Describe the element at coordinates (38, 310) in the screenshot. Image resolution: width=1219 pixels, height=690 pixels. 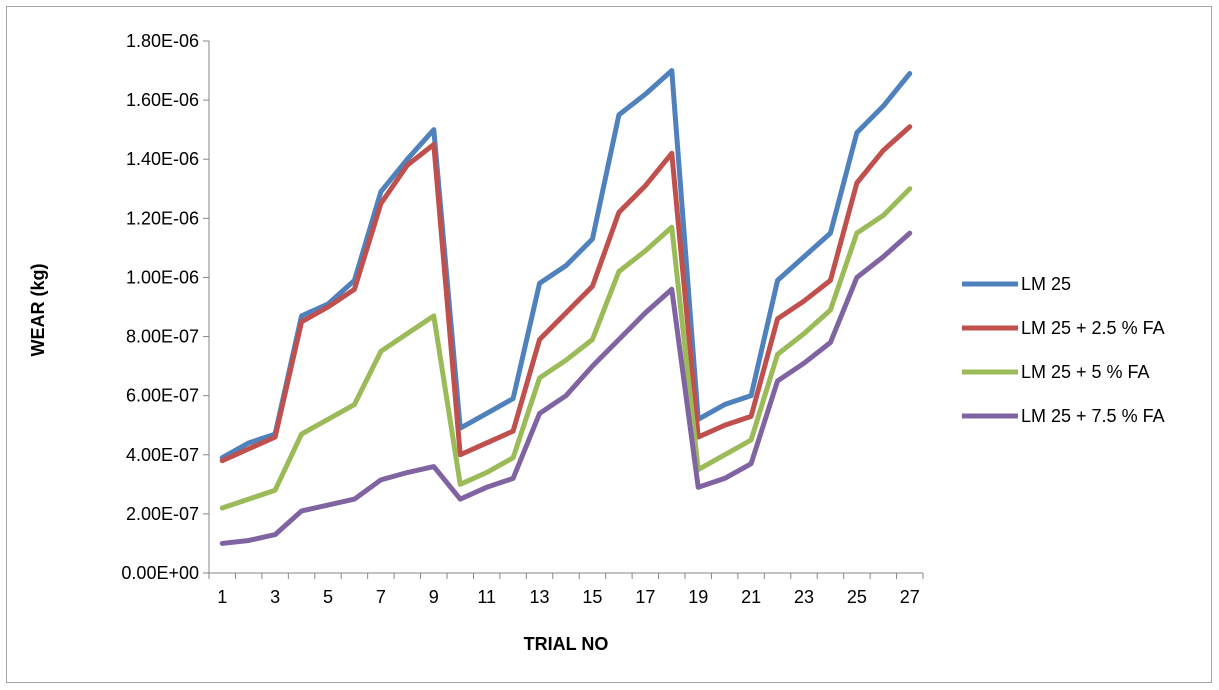
I see `y-axis-title: WEAR (kg)` at that location.